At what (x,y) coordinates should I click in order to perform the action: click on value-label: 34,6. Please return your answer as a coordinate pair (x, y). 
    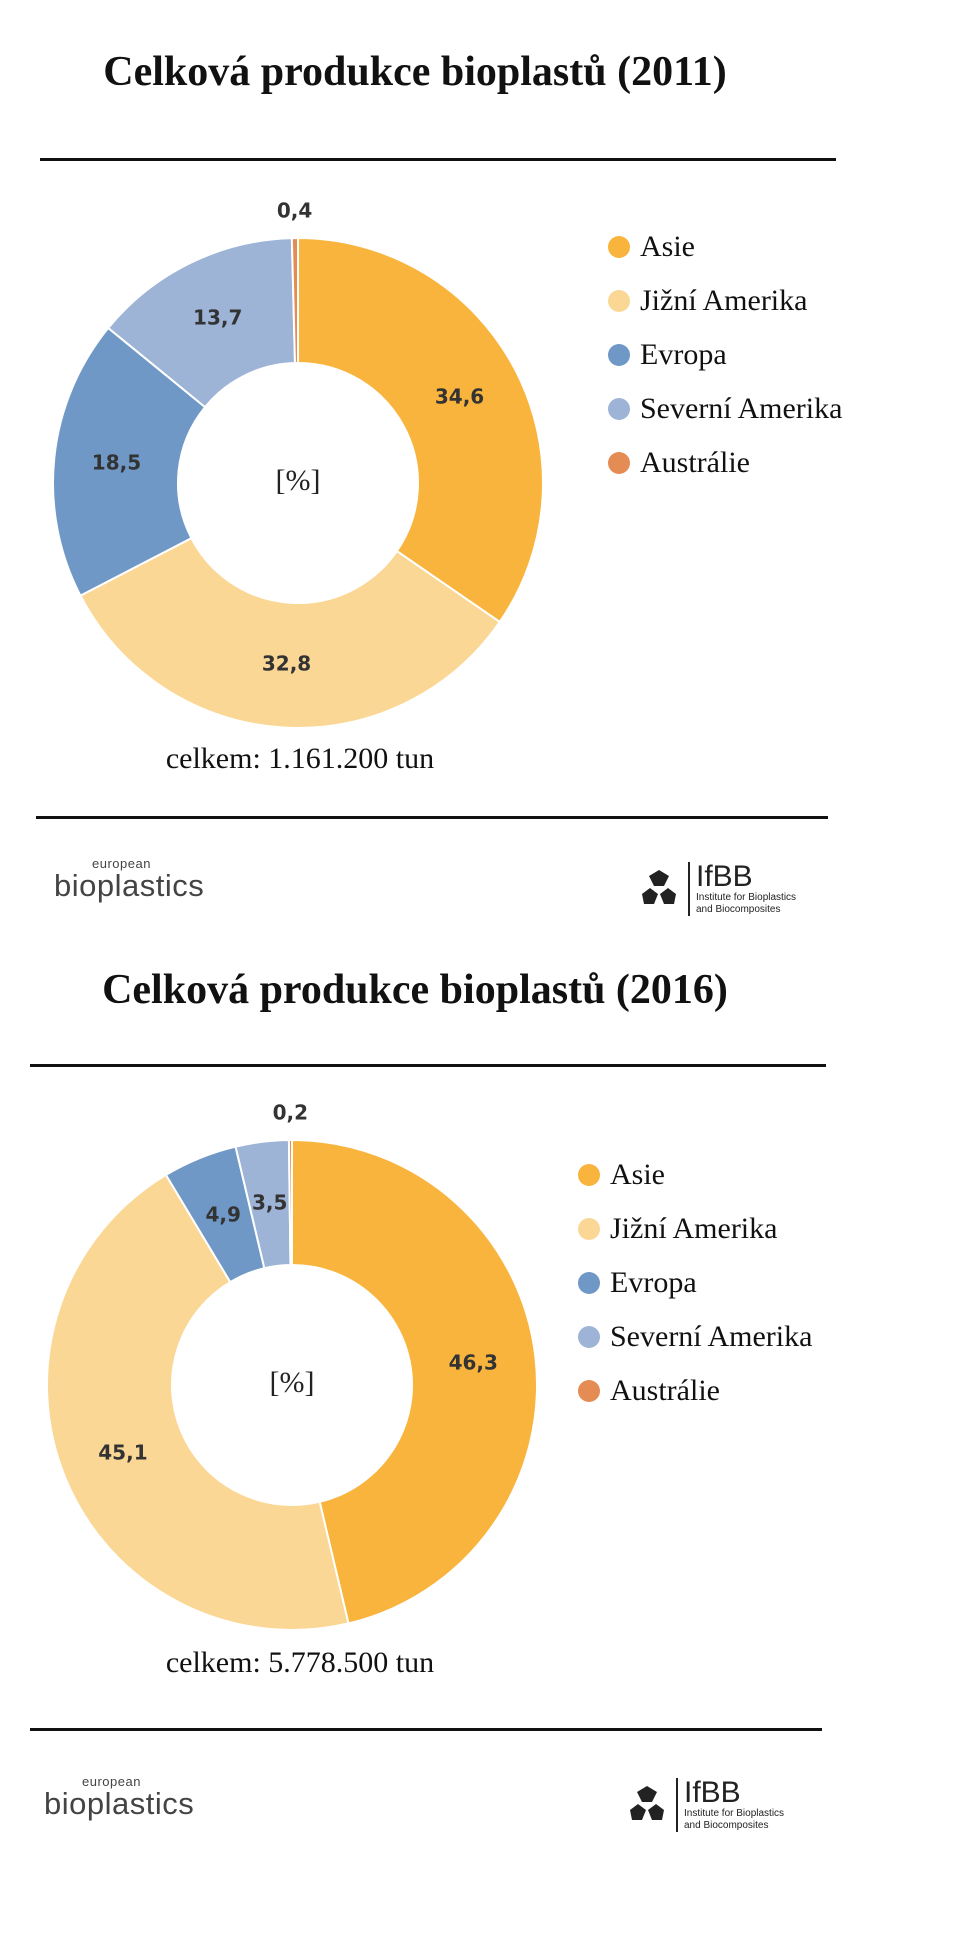
    Looking at the image, I should click on (459, 397).